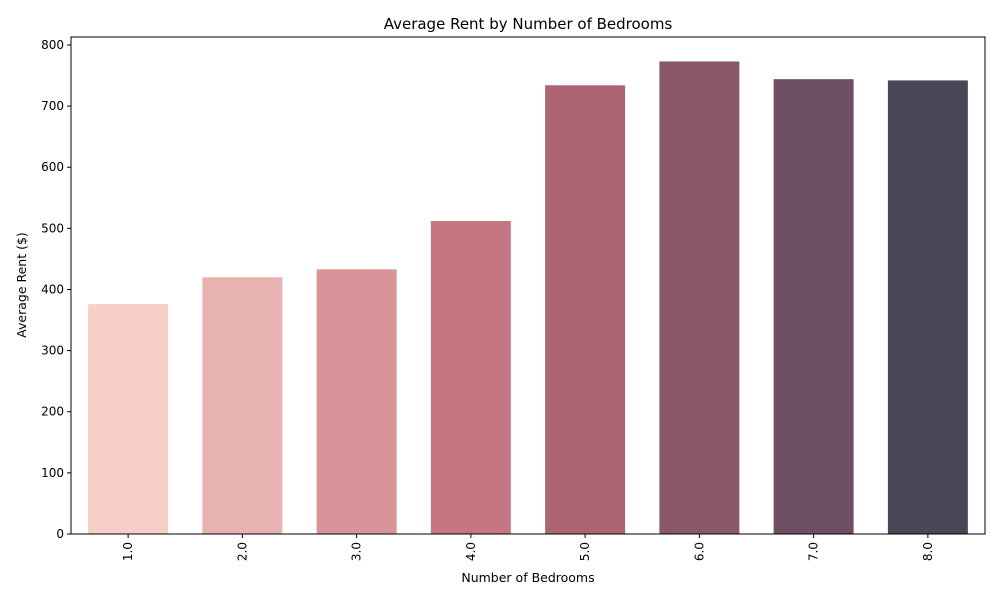 The width and height of the screenshot is (1000, 604). Describe the element at coordinates (52, 228) in the screenshot. I see `y-tick-label: 500` at that location.